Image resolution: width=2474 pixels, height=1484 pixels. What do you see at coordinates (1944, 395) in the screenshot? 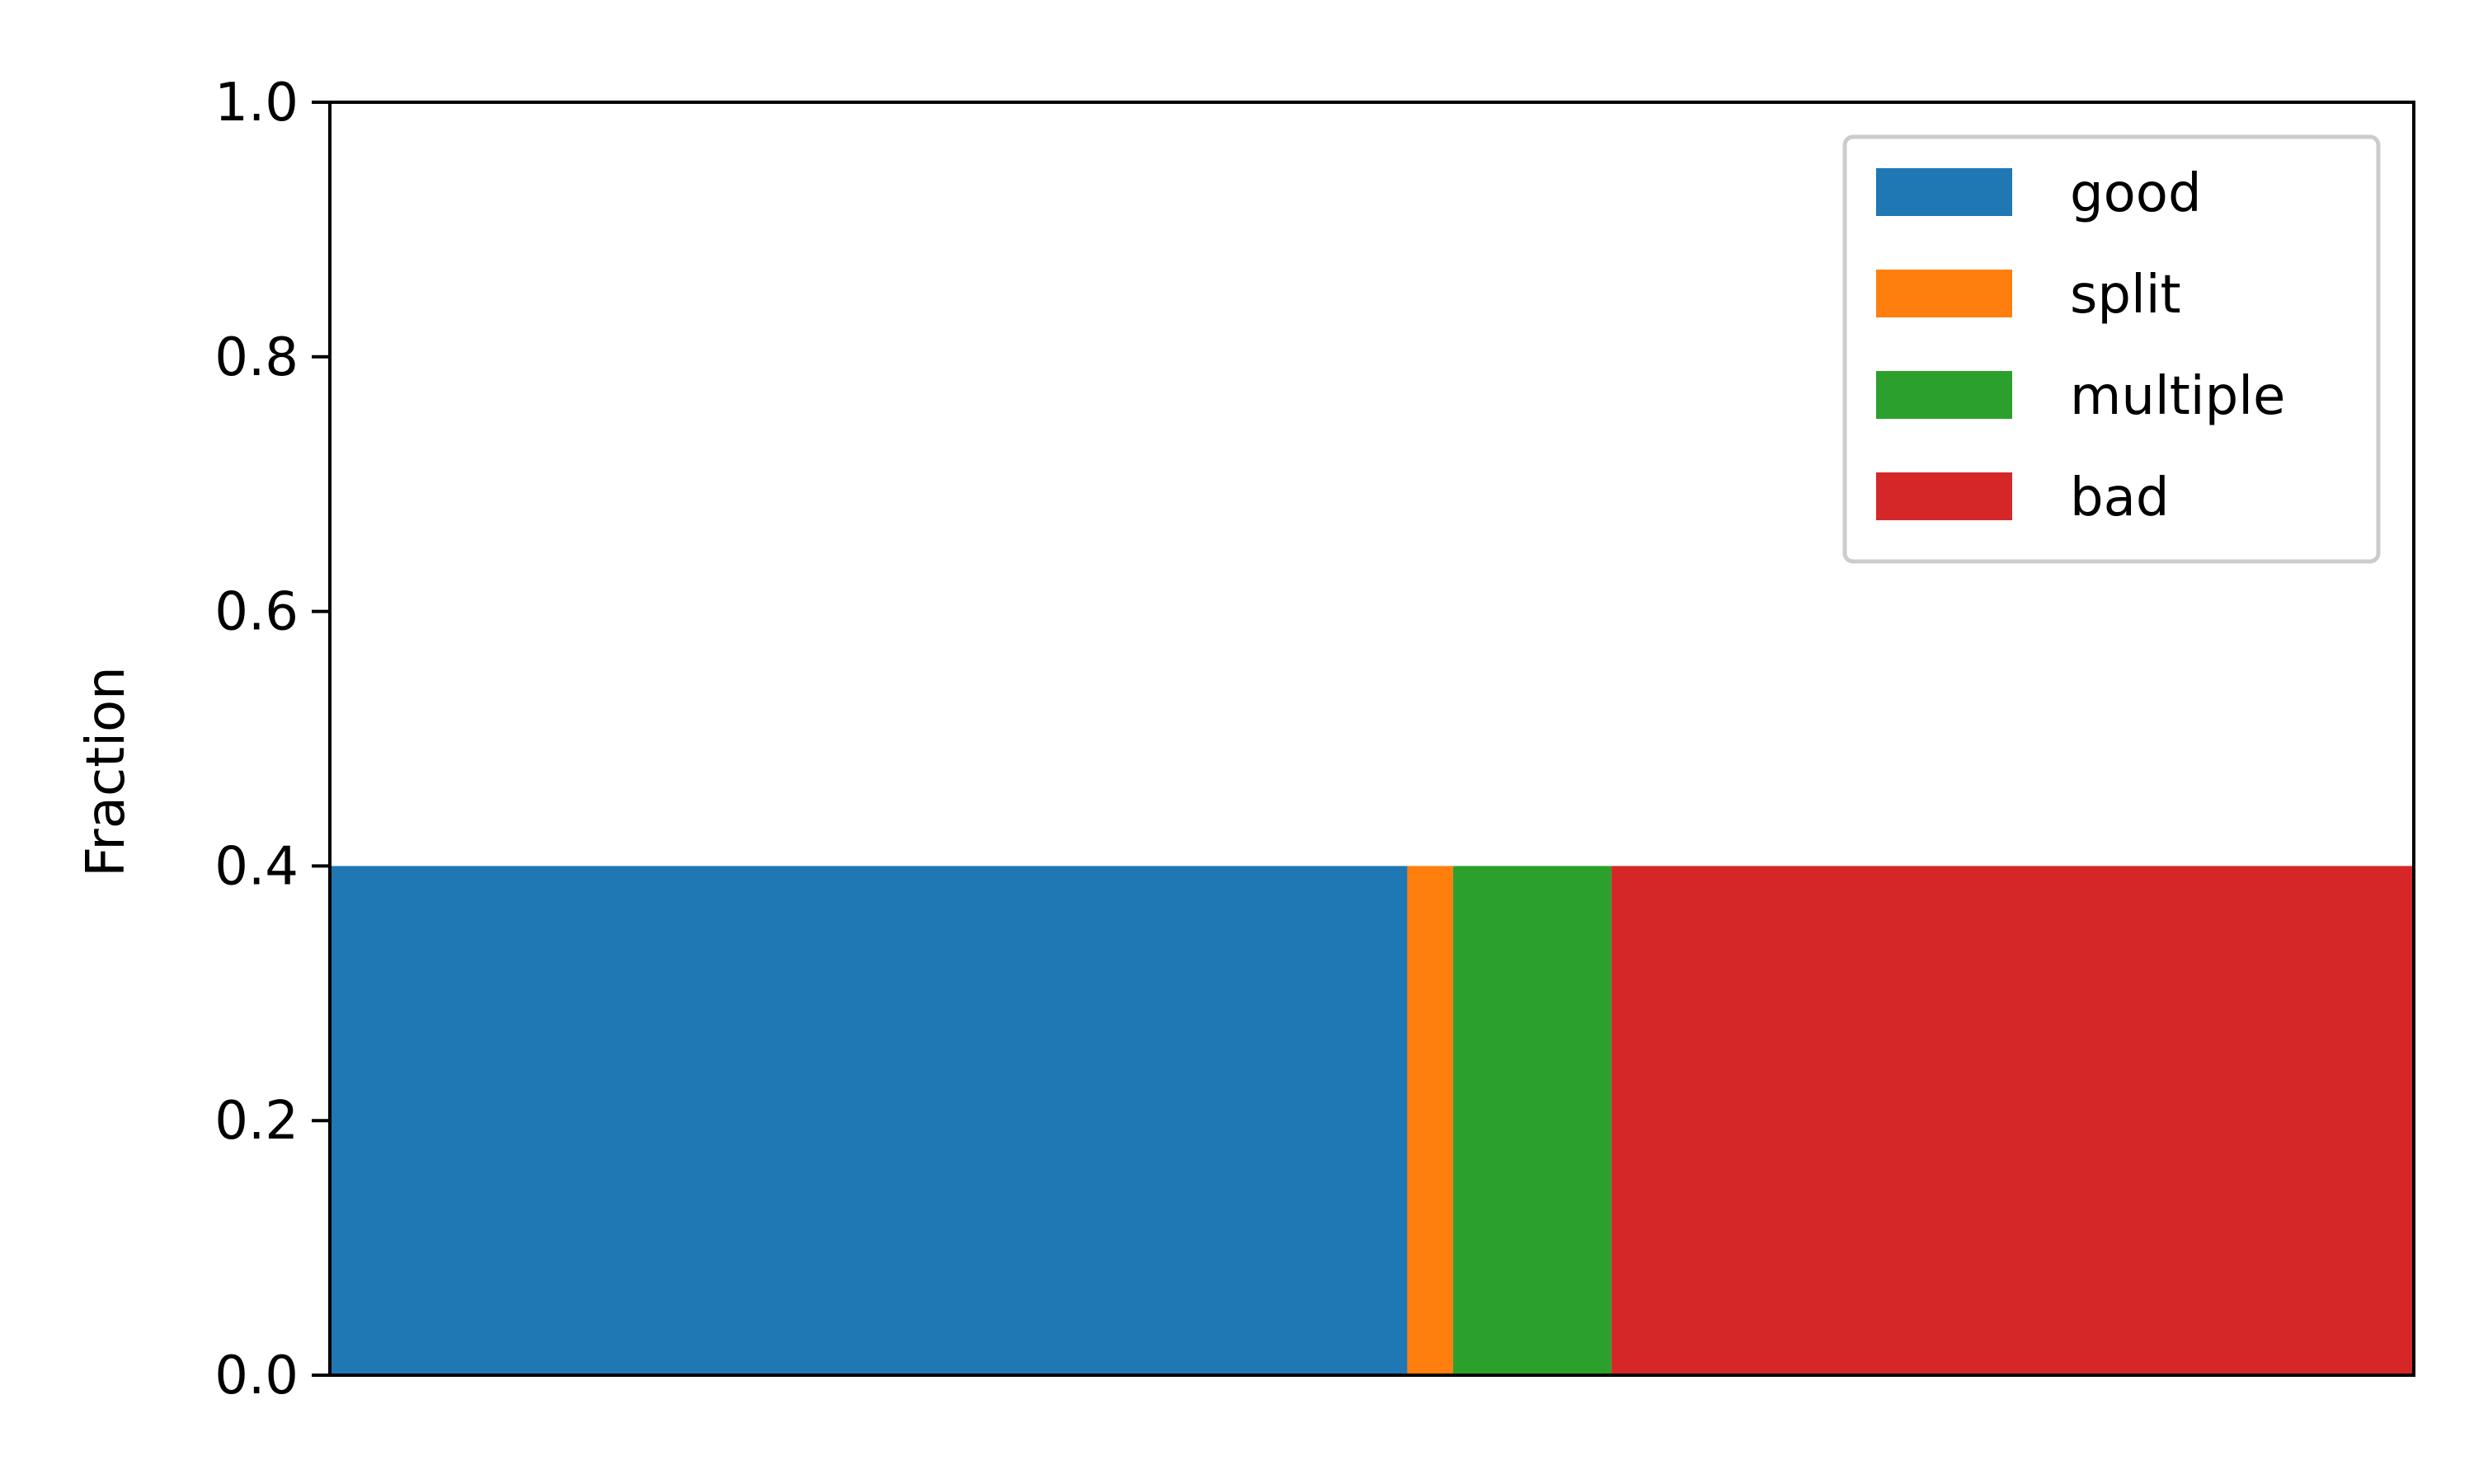
I see `legend-swatch-multiple` at bounding box center [1944, 395].